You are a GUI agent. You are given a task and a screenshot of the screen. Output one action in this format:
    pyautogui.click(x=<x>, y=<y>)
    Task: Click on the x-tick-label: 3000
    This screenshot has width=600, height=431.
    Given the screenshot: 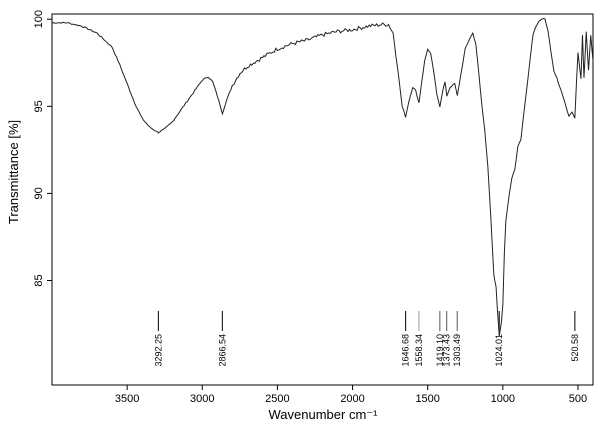 What is the action you would take?
    pyautogui.click(x=202, y=399)
    